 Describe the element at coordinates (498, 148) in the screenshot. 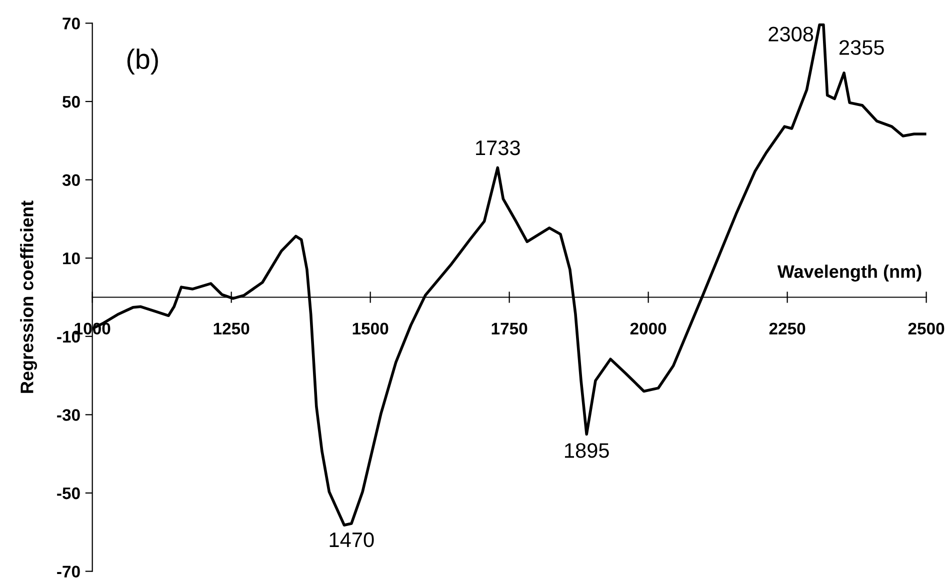

I see `annotation: 1733` at that location.